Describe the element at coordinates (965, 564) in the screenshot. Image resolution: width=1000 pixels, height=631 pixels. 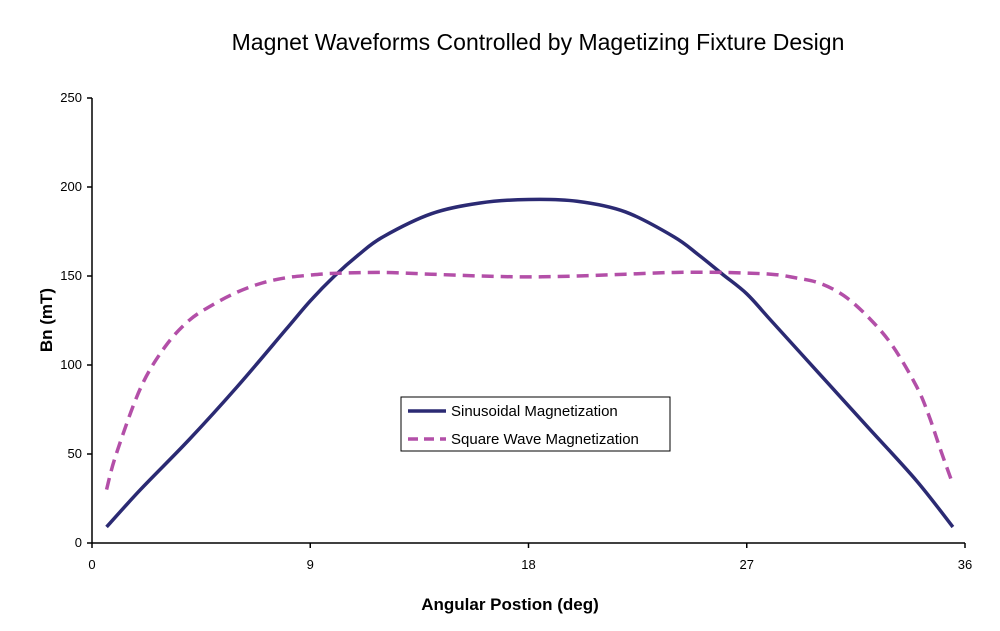
I see `x-tick-label: 36` at that location.